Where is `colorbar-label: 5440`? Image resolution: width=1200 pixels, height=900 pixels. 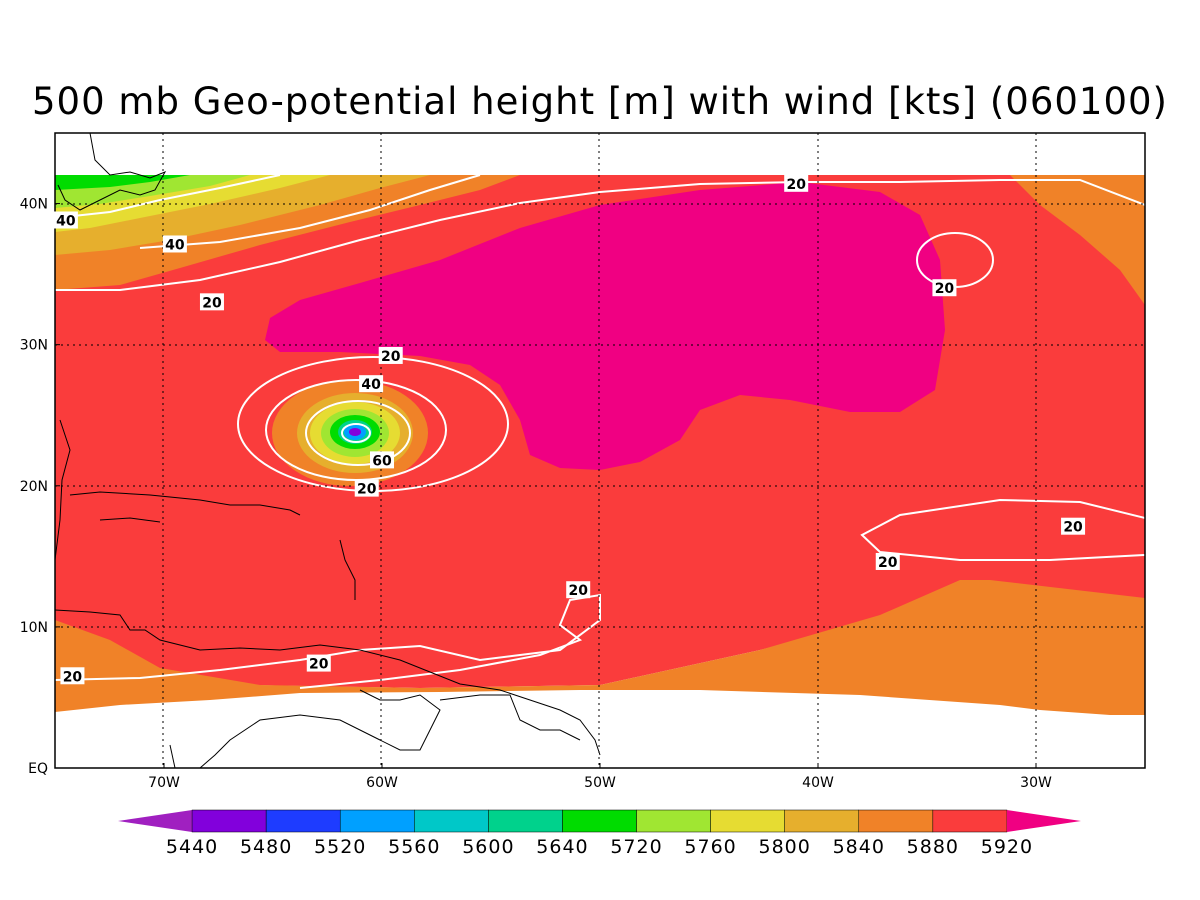 colorbar-label: 5440 is located at coordinates (192, 847).